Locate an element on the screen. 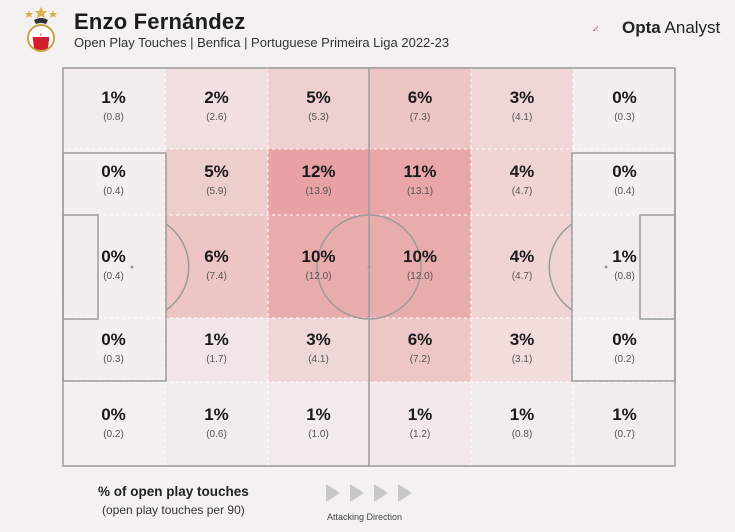 The image size is (735, 532). brand-name-light: Analyst is located at coordinates (692, 27).